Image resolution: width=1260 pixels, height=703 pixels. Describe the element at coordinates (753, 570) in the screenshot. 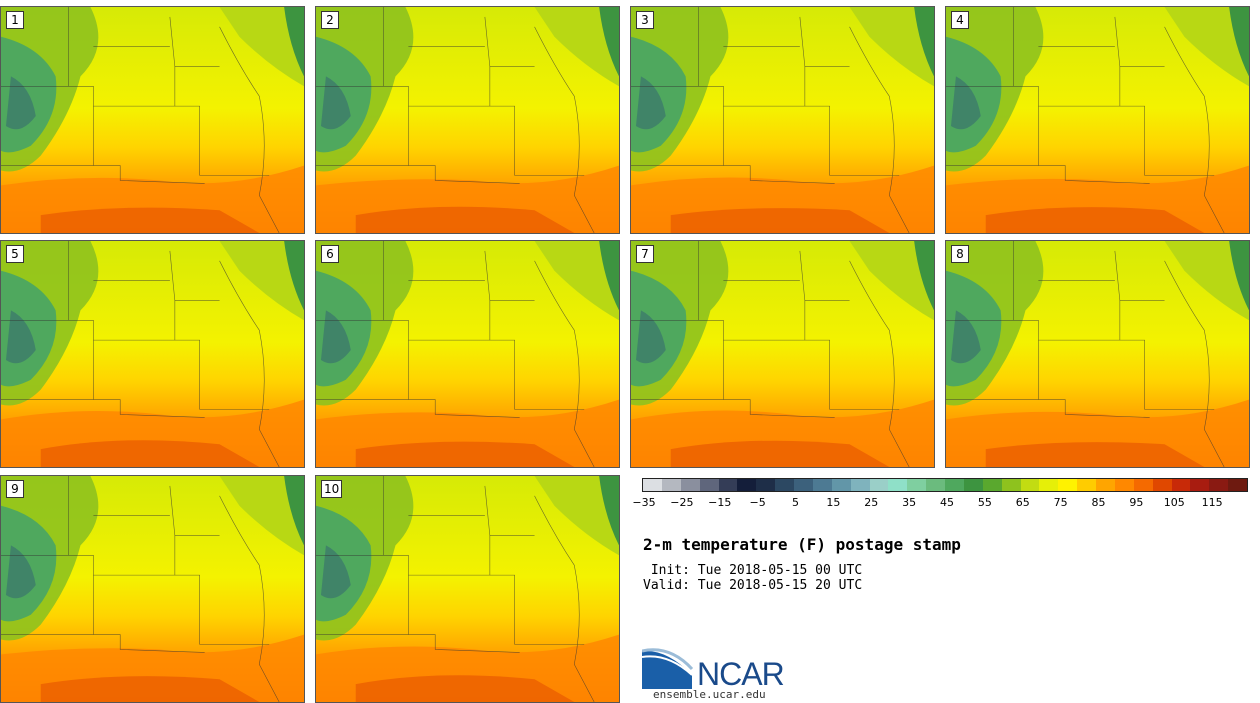

I see `init-time: Init: Tue 2018-05-15 00 UTC` at that location.